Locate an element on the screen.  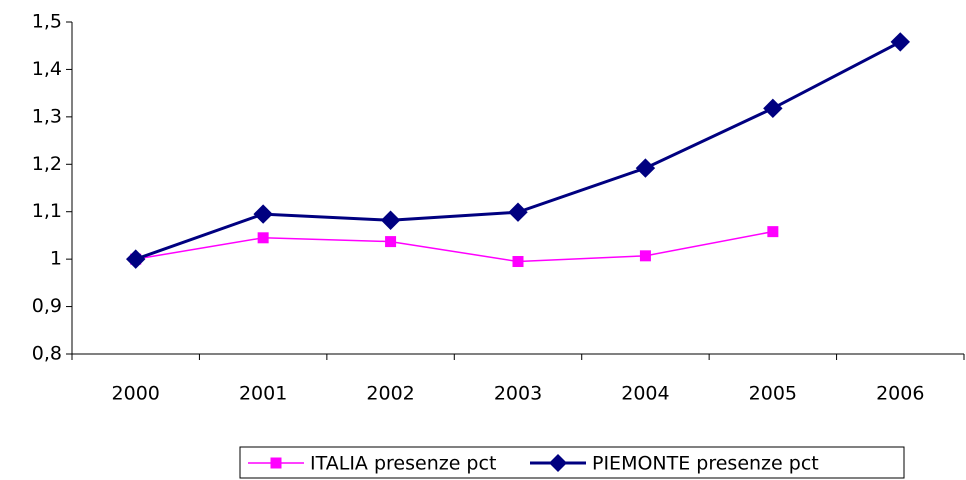
x-tick-label: 2002 is located at coordinates (390, 394).